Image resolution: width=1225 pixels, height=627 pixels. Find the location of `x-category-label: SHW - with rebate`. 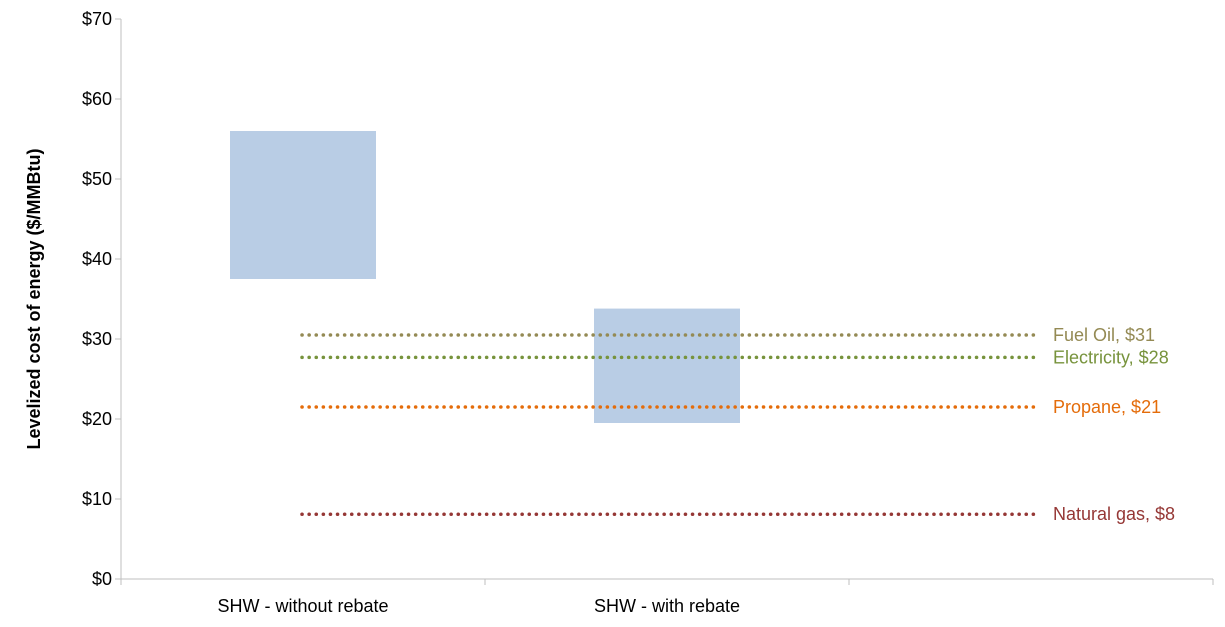

x-category-label: SHW - with rebate is located at coordinates (667, 606).